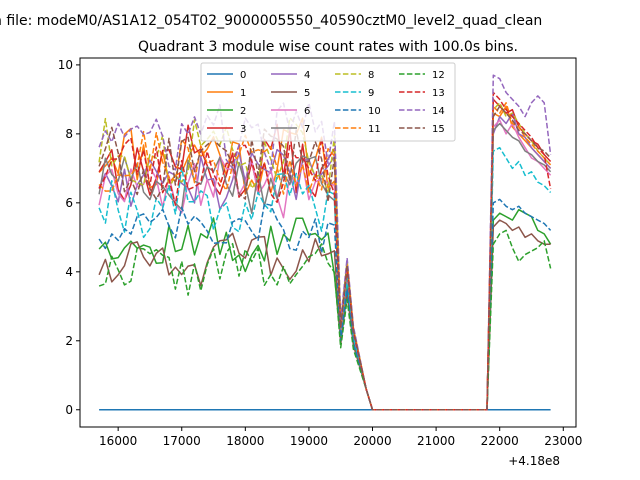 Image resolution: width=640 pixels, height=480 pixels. I want to click on legend-label-9: 9, so click(371, 93).